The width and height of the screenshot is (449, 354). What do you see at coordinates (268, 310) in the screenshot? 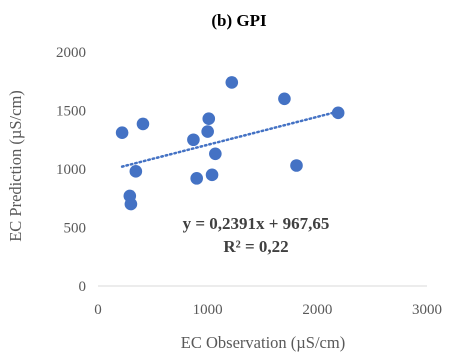
I see `x-axis-ticks: 0 1000 2000 3000` at bounding box center [268, 310].